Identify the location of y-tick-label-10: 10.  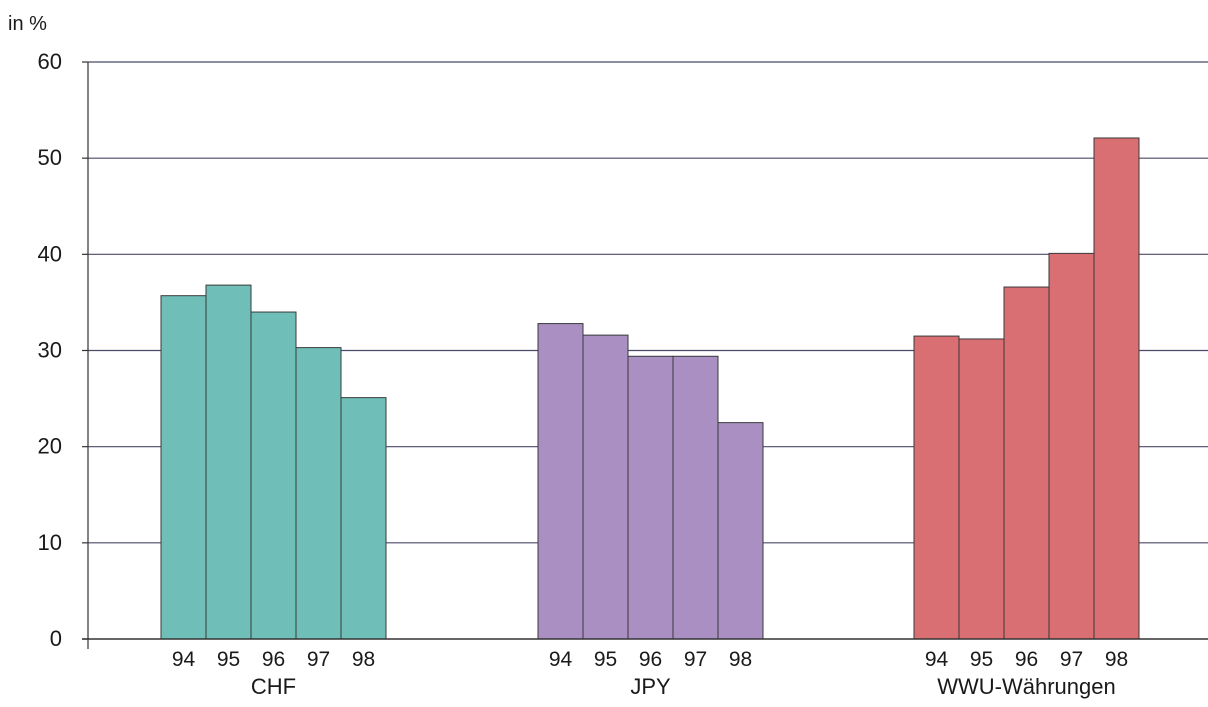
(50, 542).